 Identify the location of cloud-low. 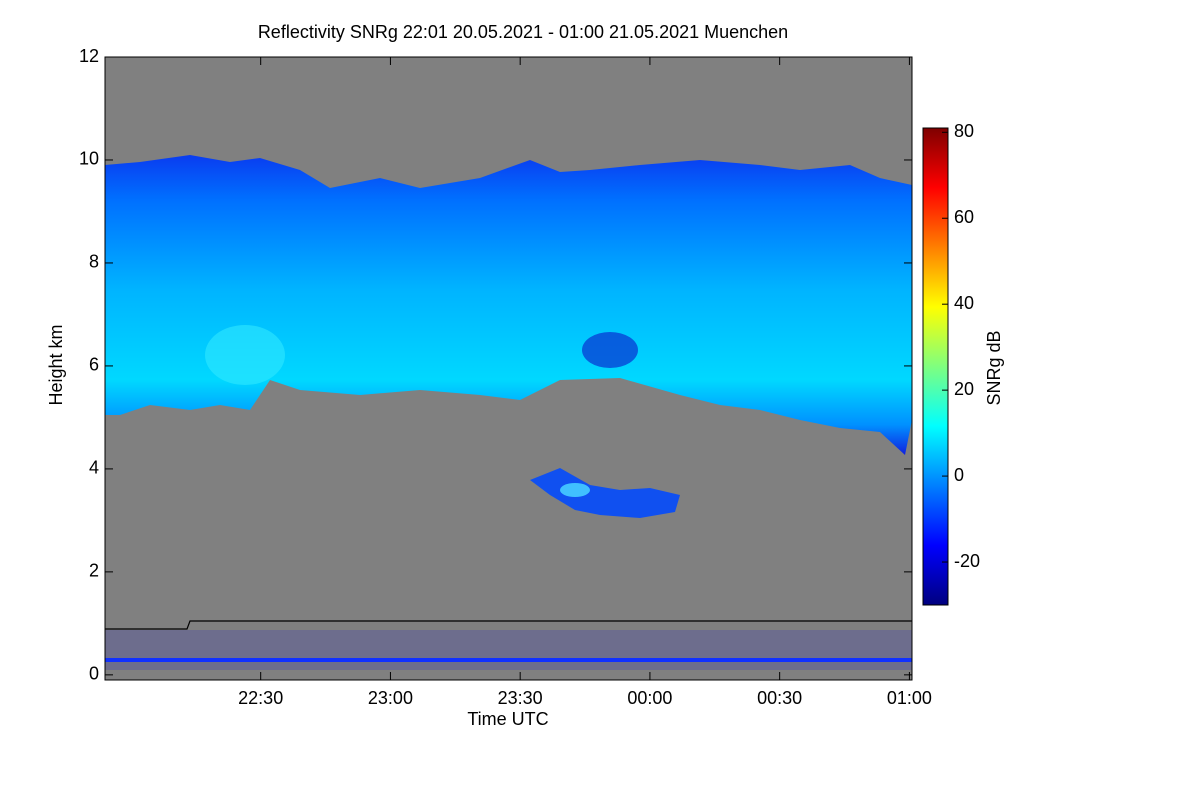
(605, 493).